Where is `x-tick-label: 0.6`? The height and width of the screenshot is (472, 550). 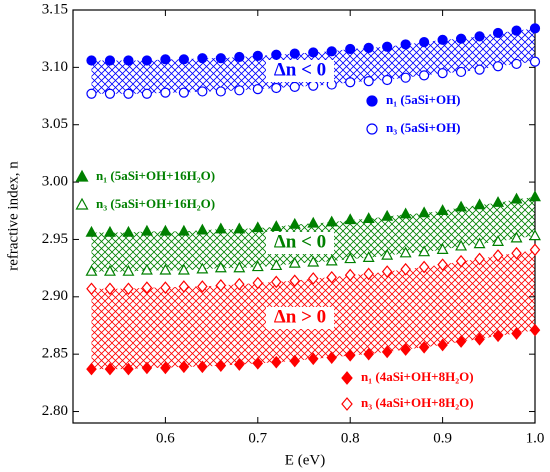 x-tick-label: 0.6 is located at coordinates (165, 438).